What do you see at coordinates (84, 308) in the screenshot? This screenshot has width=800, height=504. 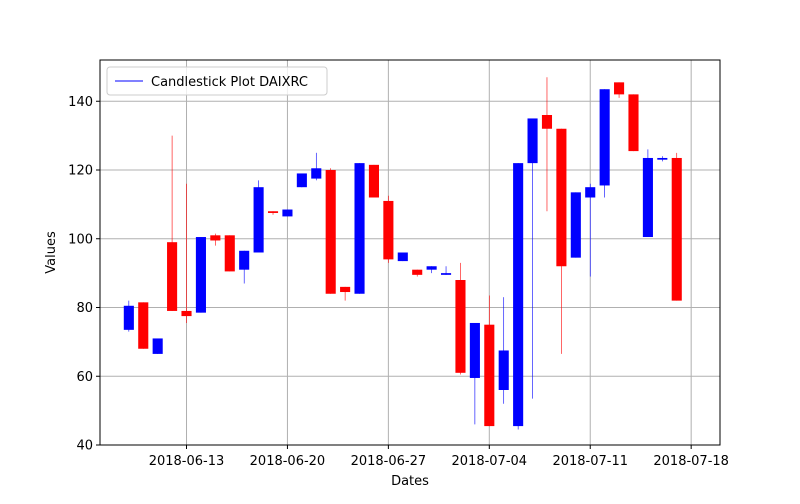 I see `y-tick-label: 80` at bounding box center [84, 308].